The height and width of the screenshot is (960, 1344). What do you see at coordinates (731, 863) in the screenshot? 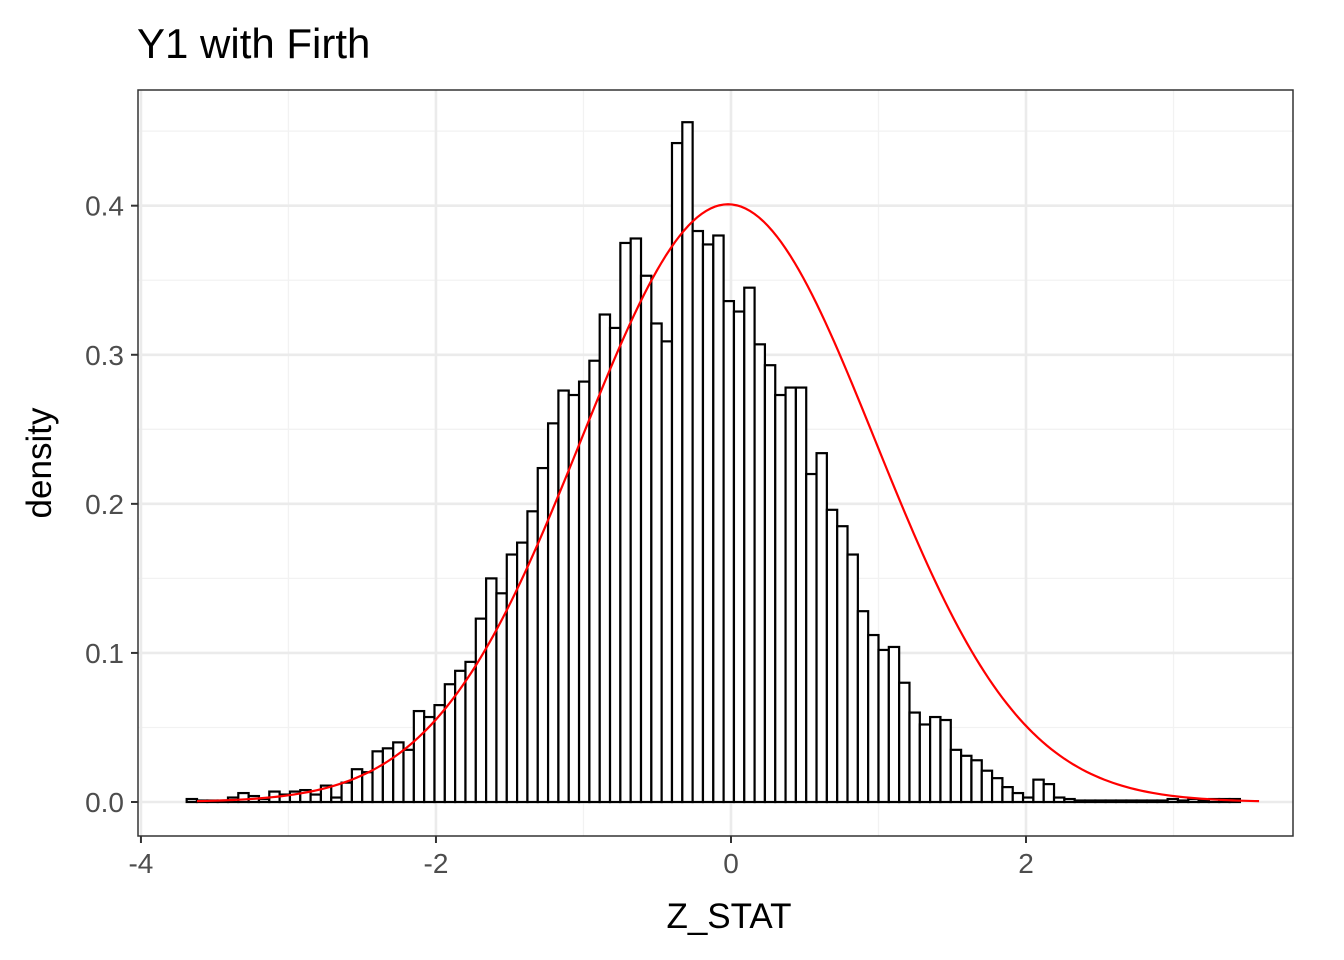
I see `x-tick-label: 0` at bounding box center [731, 863].